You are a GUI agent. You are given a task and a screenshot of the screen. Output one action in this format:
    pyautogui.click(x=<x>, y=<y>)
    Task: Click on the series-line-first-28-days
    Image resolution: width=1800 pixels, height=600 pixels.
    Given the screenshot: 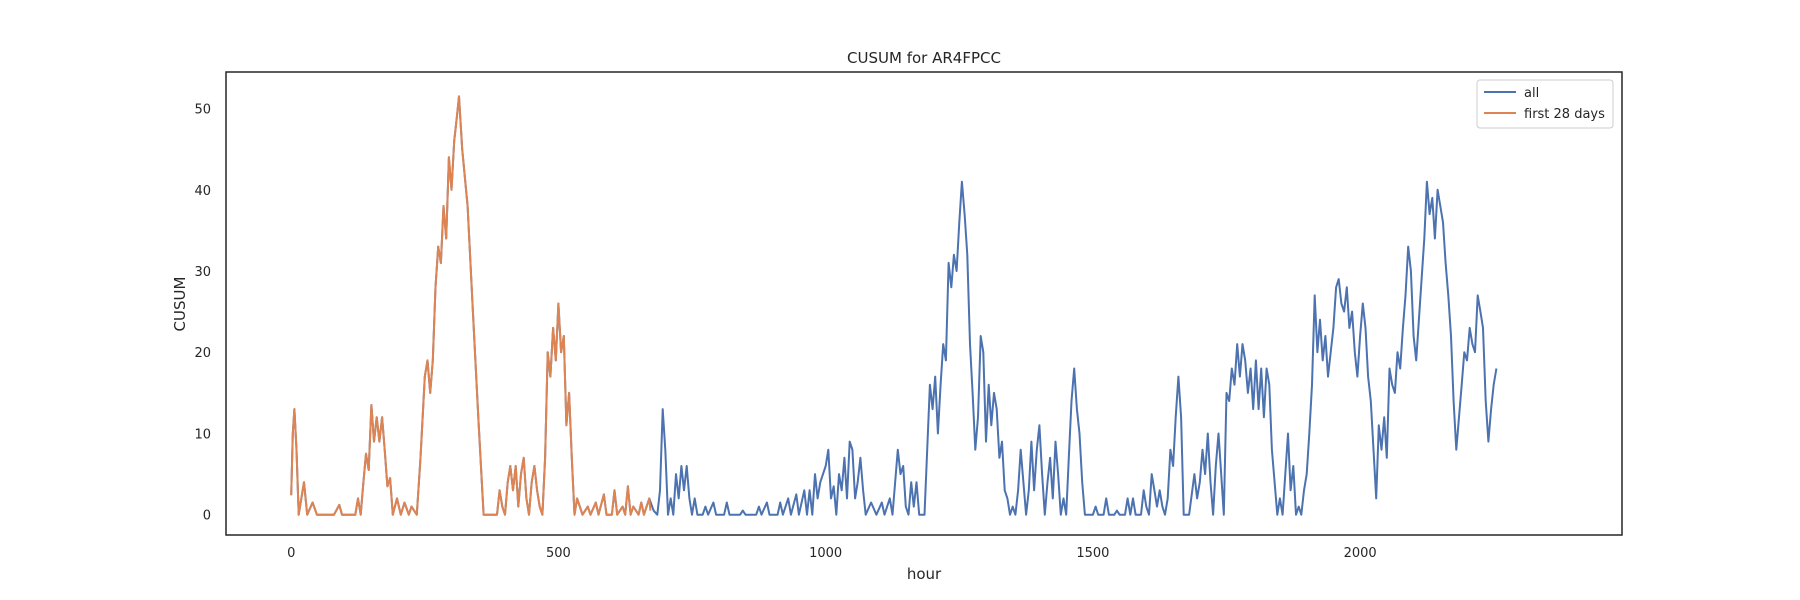 What is the action you would take?
    pyautogui.click(x=471, y=305)
    